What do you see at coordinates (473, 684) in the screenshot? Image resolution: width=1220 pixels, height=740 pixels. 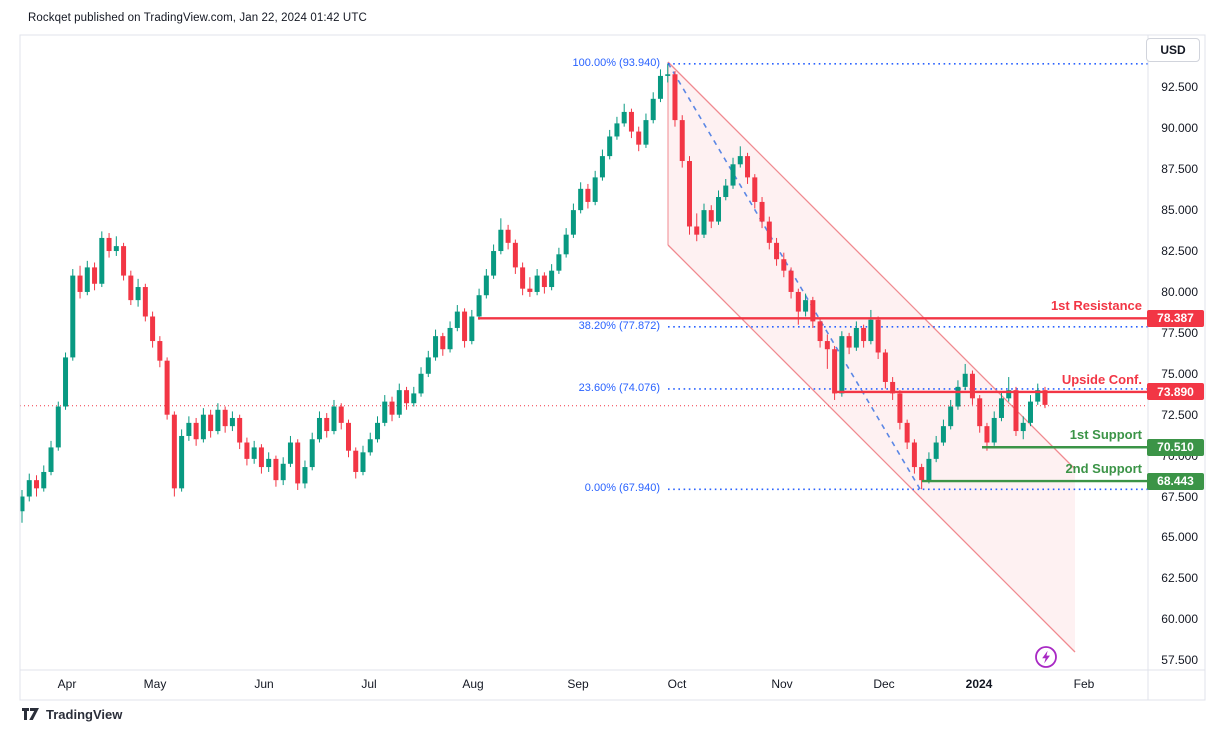 I see `time-tick-Aug: Aug` at bounding box center [473, 684].